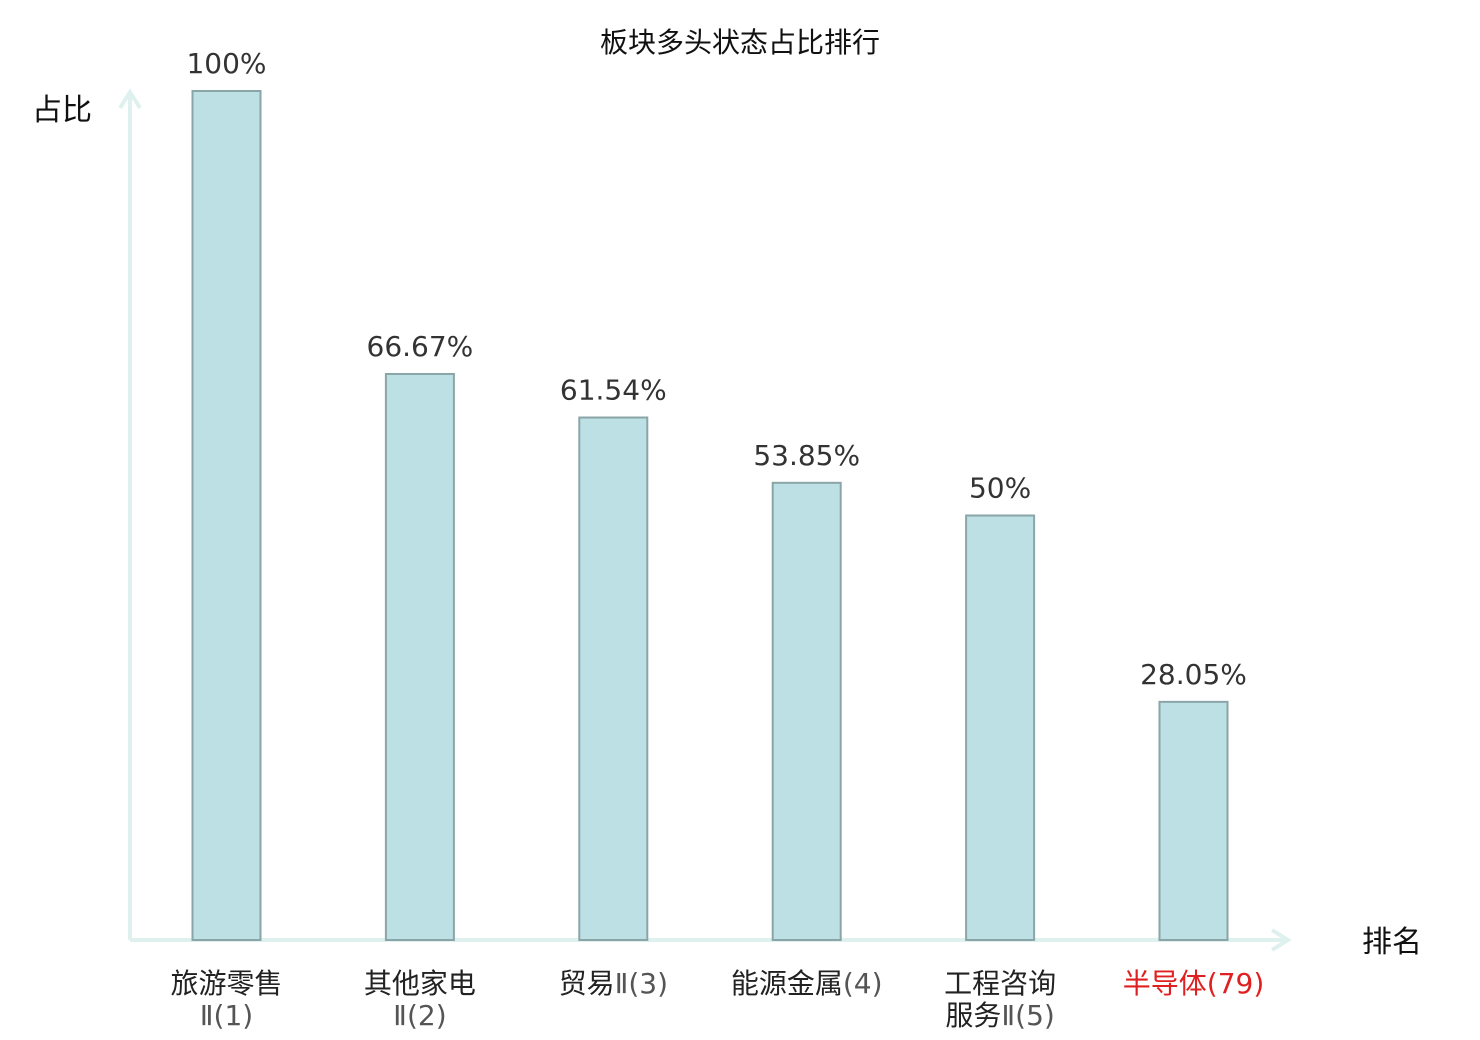 This screenshot has height=1040, width=1480. I want to click on x-tick-label-text: 半导体(79), so click(1194, 983).